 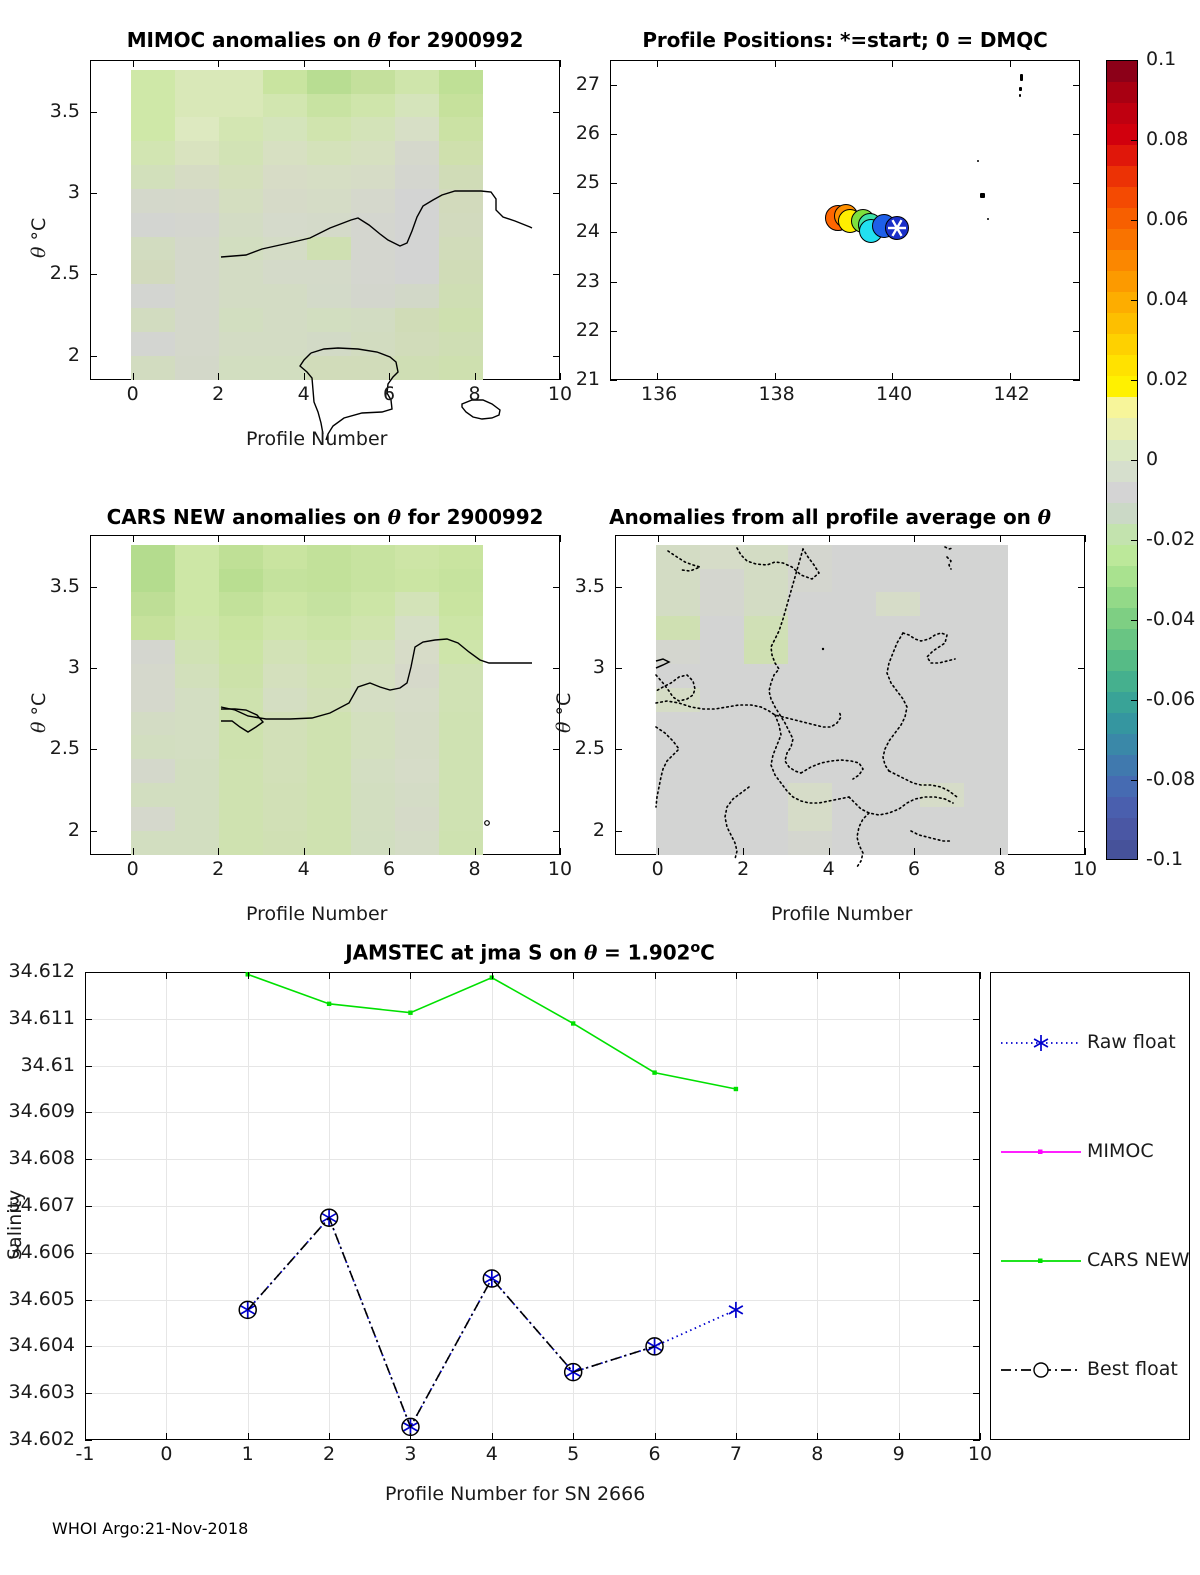 What do you see at coordinates (587, 379) in the screenshot?
I see `y-tick-label: 21` at bounding box center [587, 379].